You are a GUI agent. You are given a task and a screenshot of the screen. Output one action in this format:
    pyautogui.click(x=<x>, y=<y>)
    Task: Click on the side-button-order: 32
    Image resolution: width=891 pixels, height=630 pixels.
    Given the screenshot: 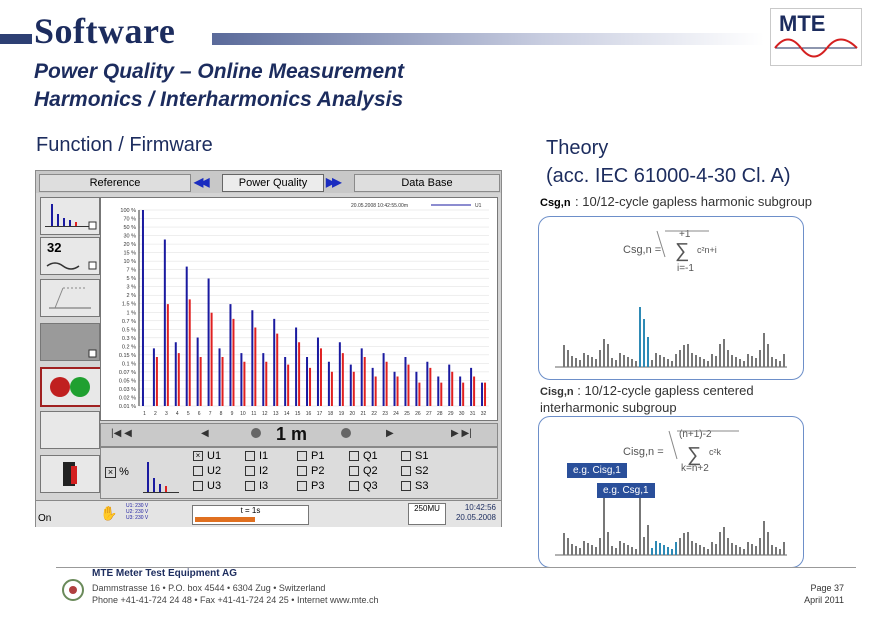 What is the action you would take?
    pyautogui.click(x=70, y=256)
    